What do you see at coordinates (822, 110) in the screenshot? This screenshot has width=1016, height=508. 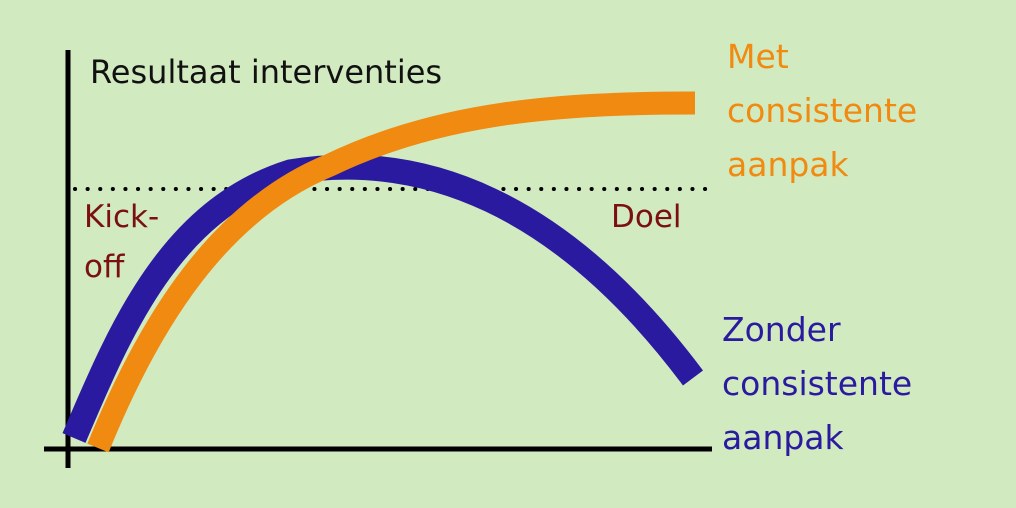 I see `with-approach-label-line2: consistente` at bounding box center [822, 110].